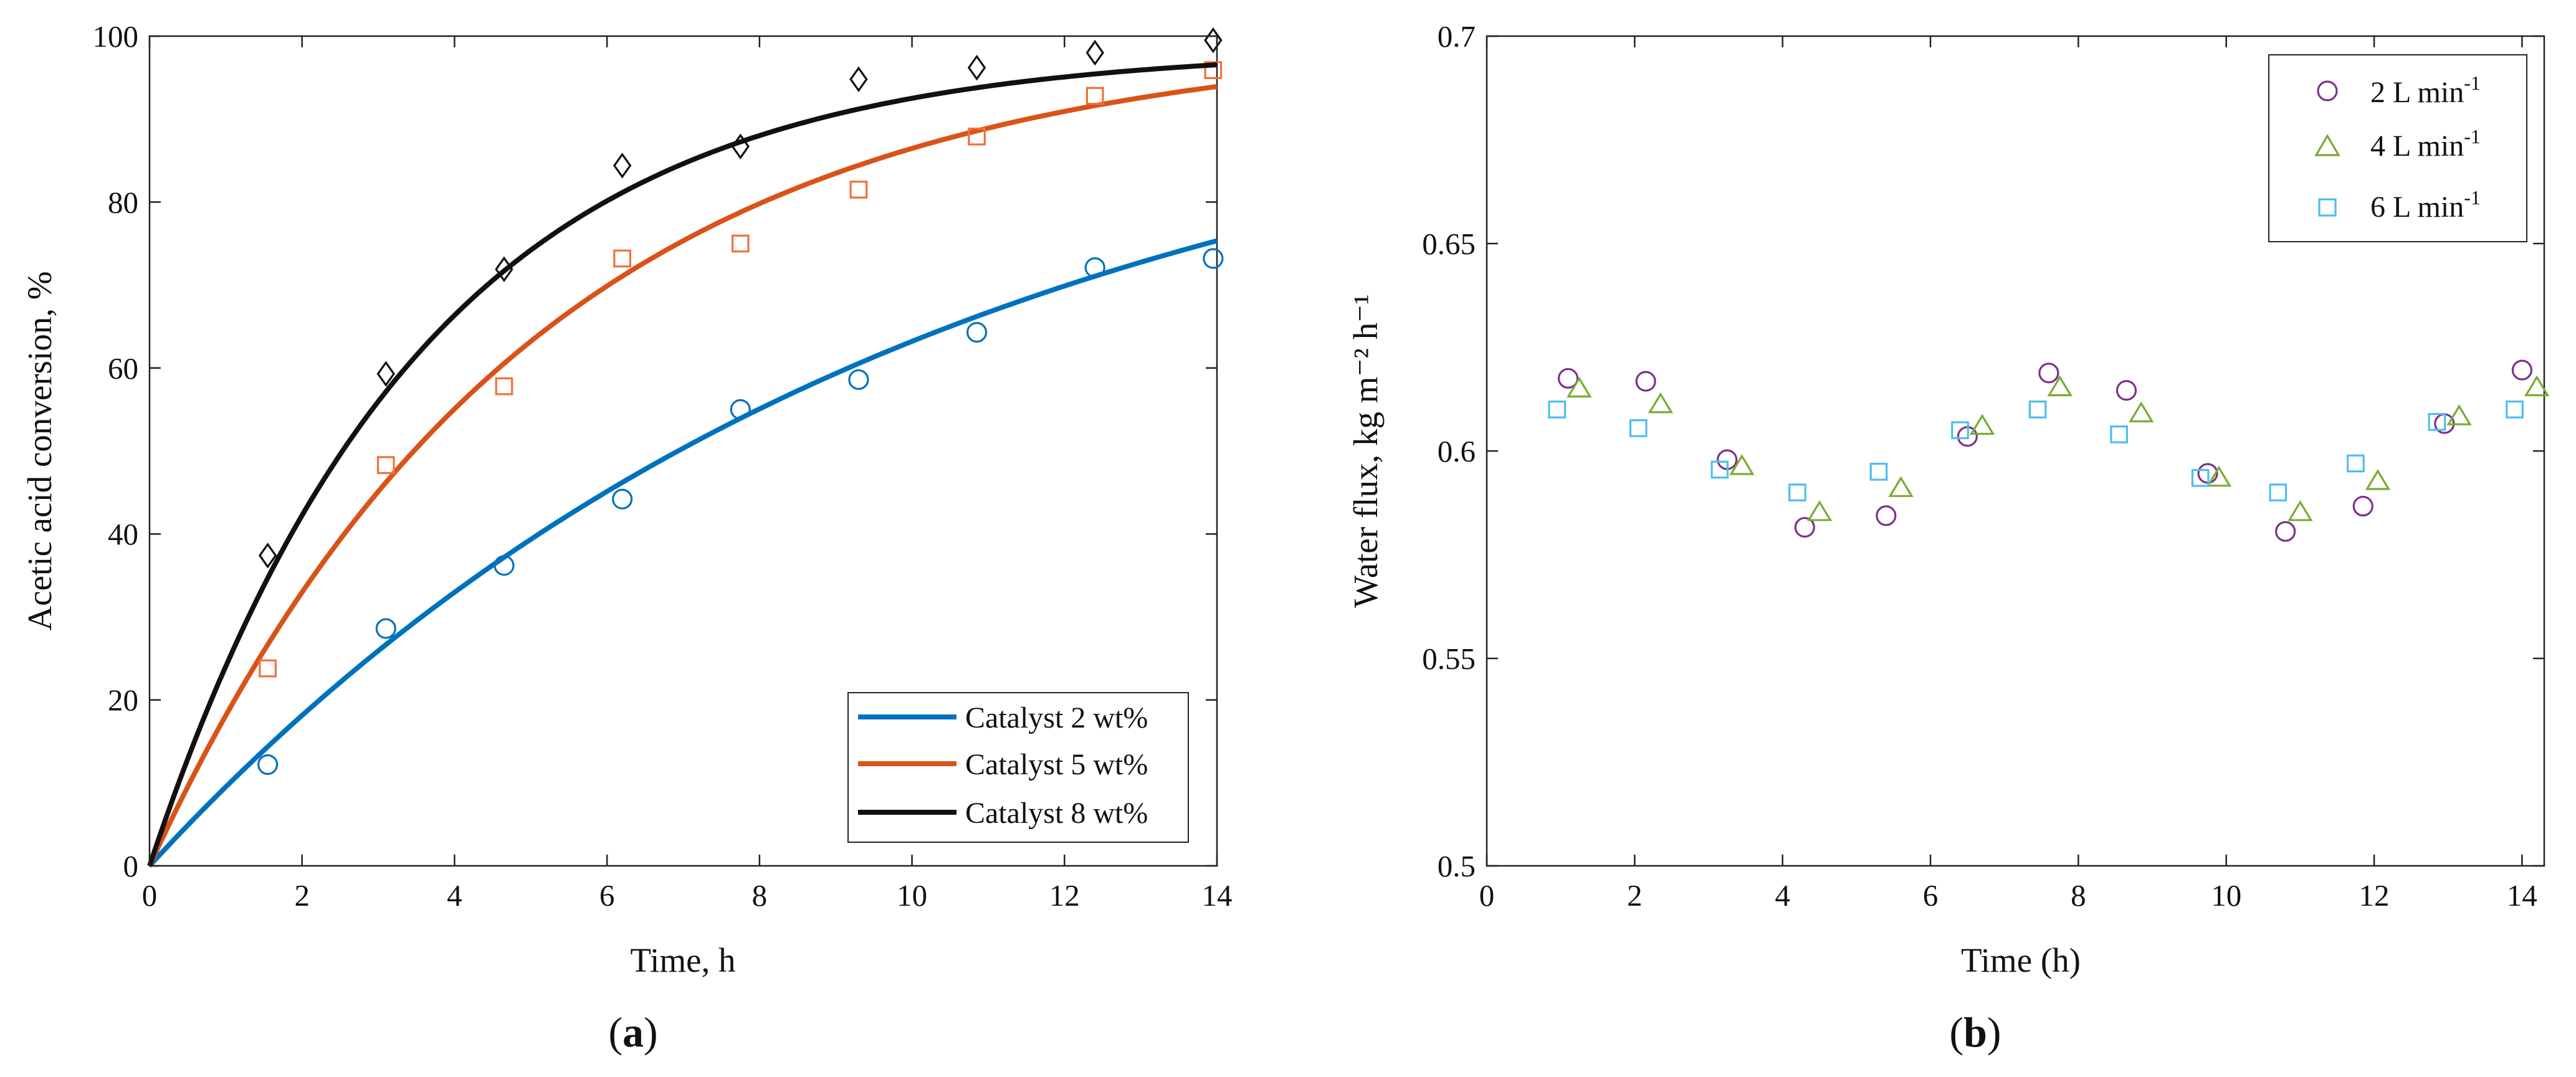  I want to click on legend-label-flow6: 6 L min-1, so click(2425, 205).